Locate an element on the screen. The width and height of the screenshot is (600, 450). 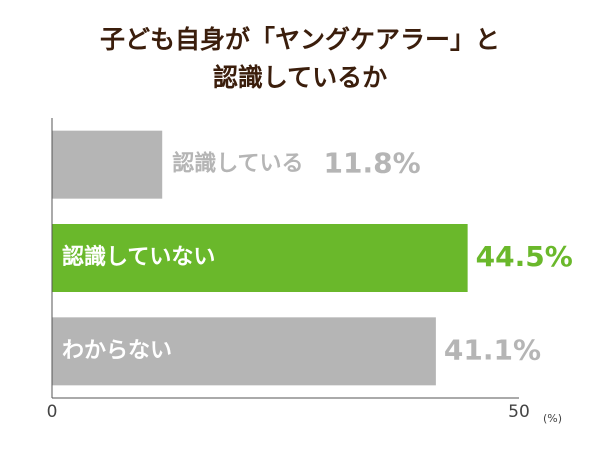
chart-title: 子ども自身が「ヤングケアラー」と is located at coordinates (300, 39).